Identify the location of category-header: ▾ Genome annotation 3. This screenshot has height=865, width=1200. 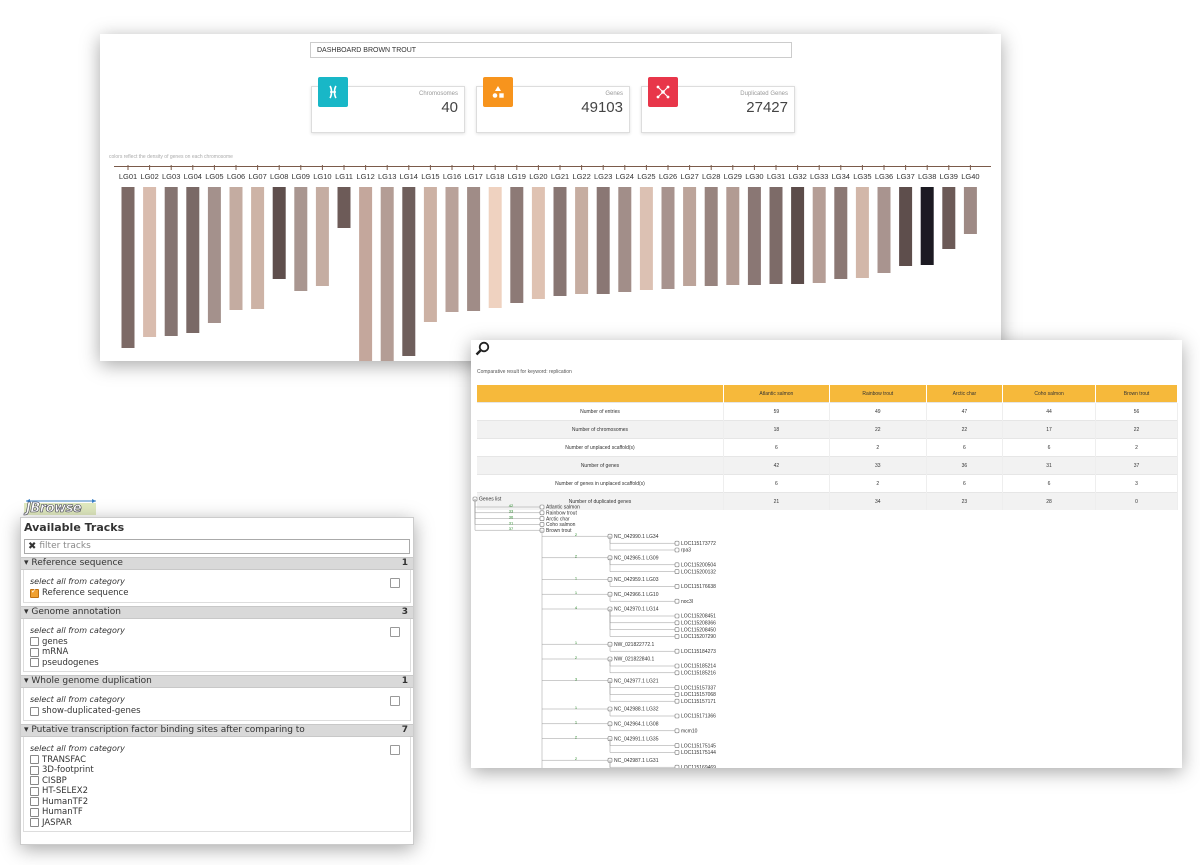
(217, 612).